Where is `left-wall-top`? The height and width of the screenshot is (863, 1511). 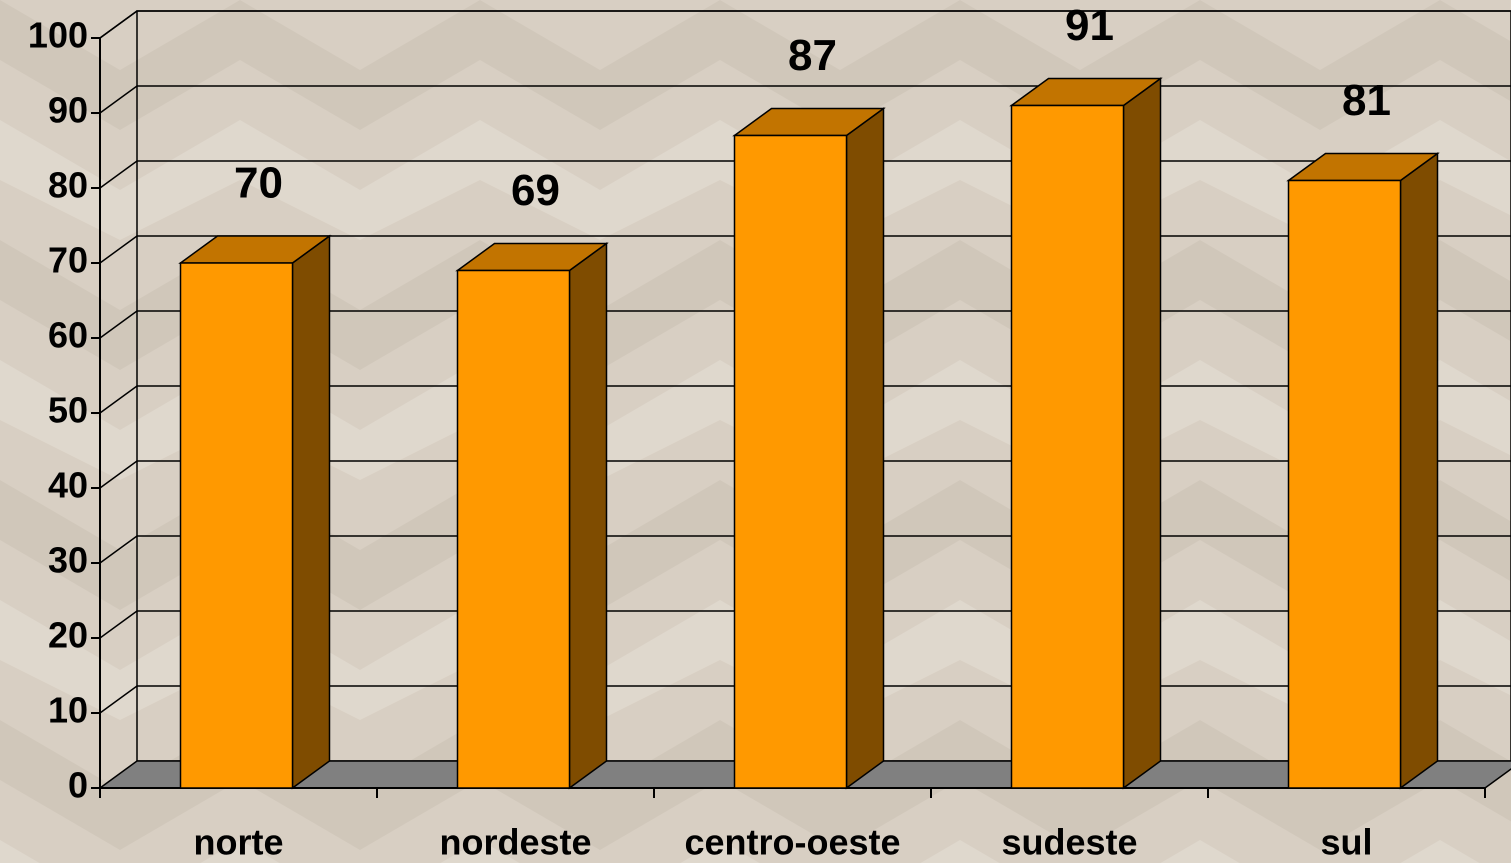
left-wall-top is located at coordinates (118, 24).